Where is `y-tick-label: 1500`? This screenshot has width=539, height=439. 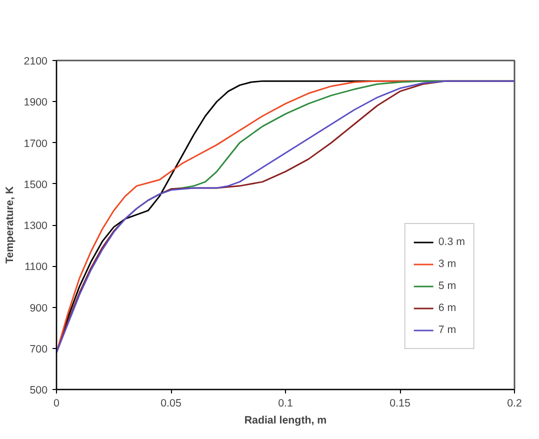
y-tick-label: 1500 is located at coordinates (36, 184).